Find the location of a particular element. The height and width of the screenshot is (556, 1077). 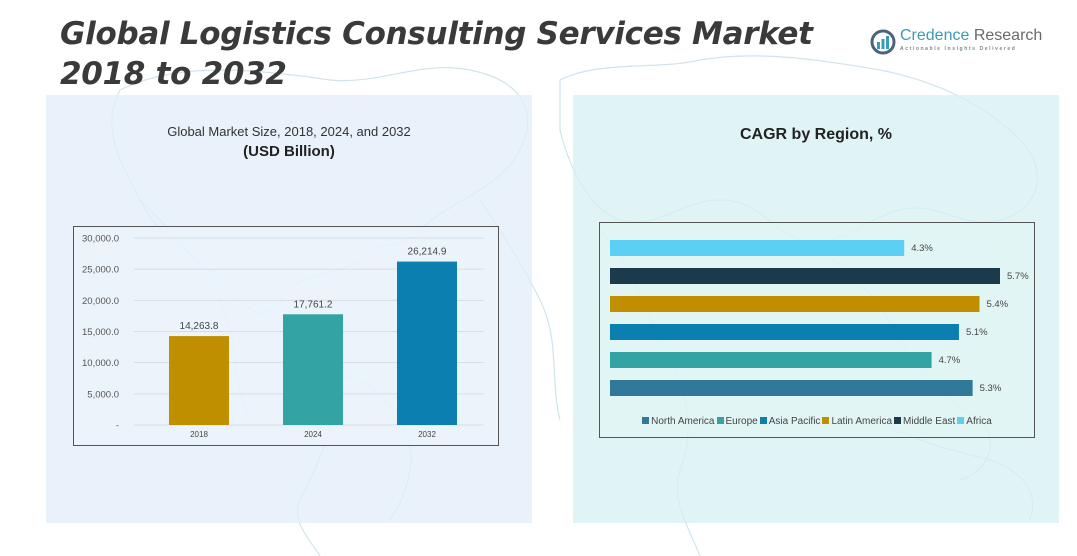

legend-label: Middle East is located at coordinates (929, 421).